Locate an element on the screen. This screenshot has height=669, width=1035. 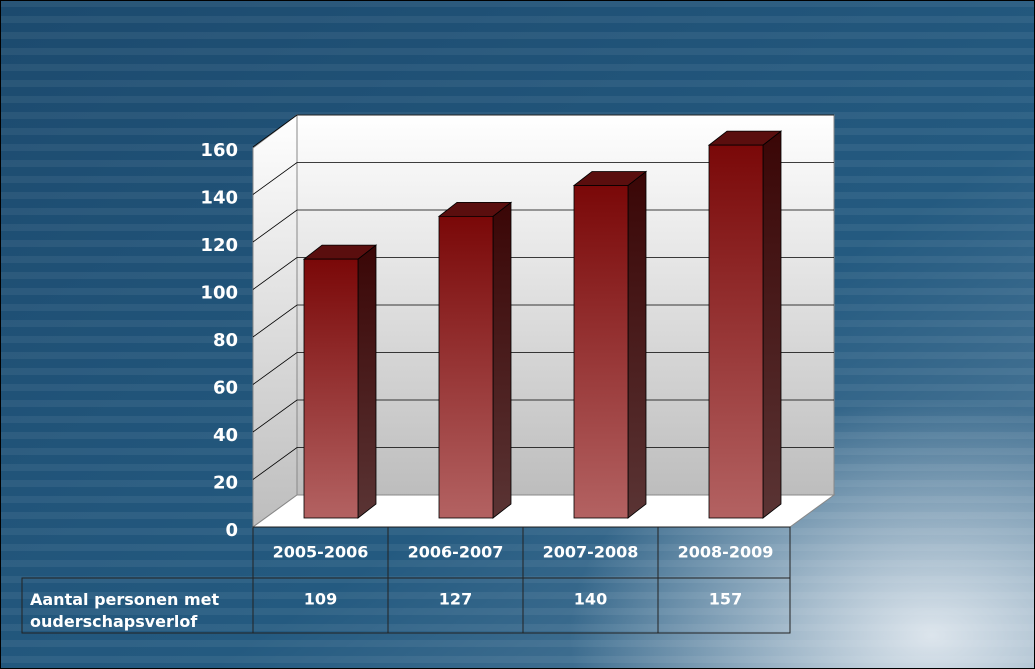
x-tick-label: 2006-2007 is located at coordinates (456, 552).